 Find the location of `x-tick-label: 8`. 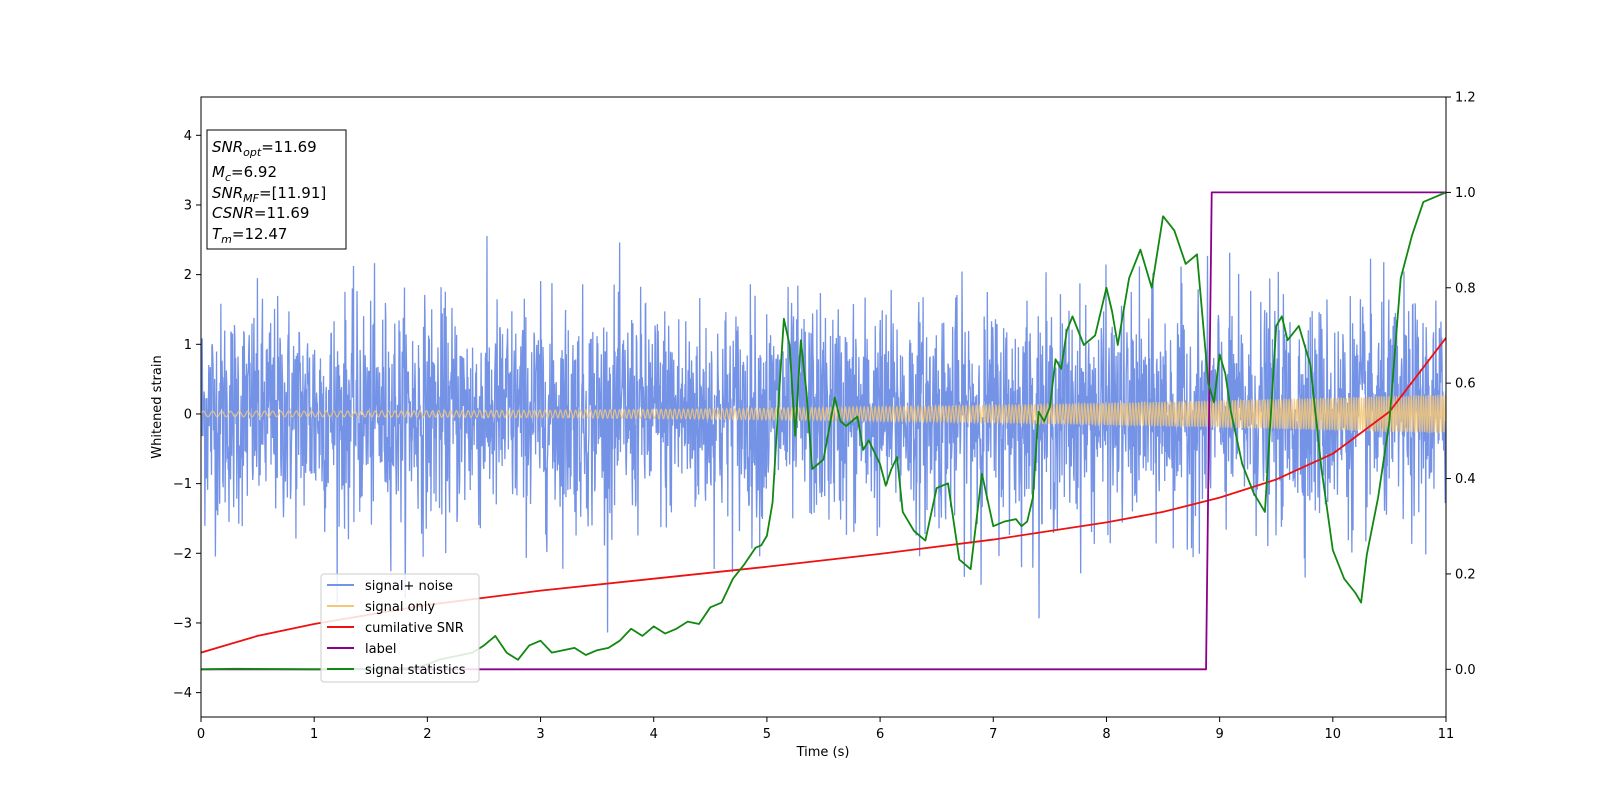

x-tick-label: 8 is located at coordinates (1106, 734).